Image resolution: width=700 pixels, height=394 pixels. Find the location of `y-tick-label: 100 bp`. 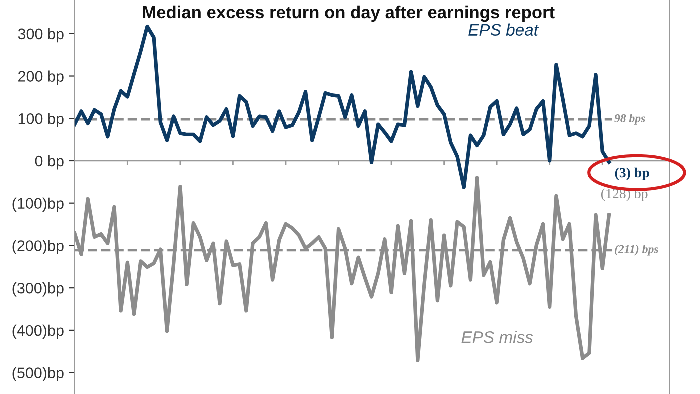

y-tick-label: 100 bp is located at coordinates (41, 120).